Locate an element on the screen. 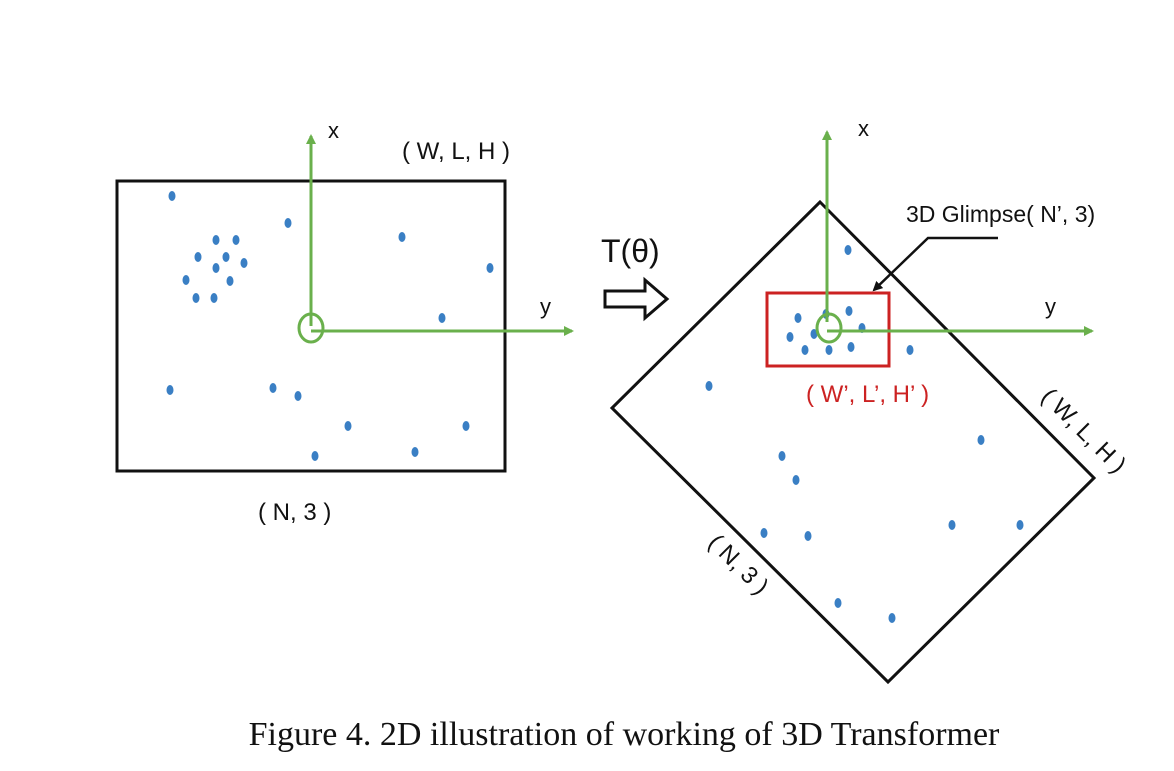  right-axes is located at coordinates (954, 237).